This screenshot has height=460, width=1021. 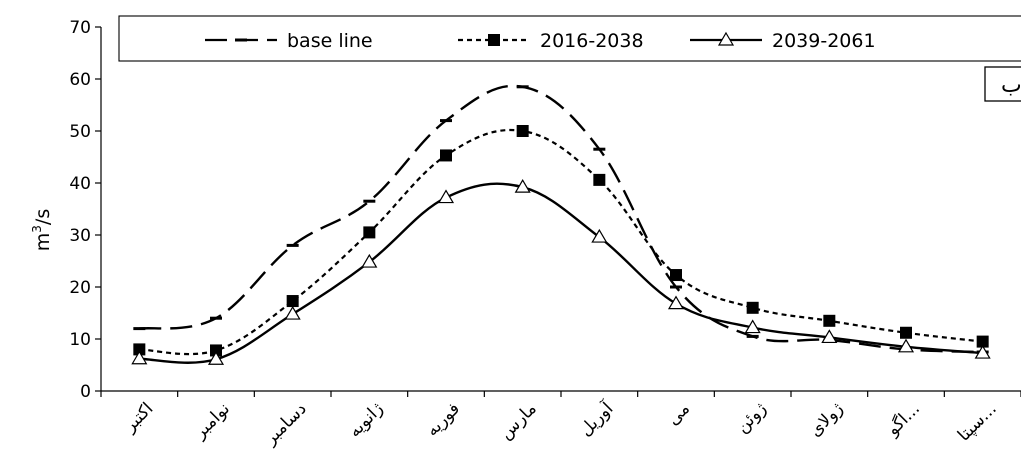 I want to click on y-tick-label: 60, so click(x=80, y=80).